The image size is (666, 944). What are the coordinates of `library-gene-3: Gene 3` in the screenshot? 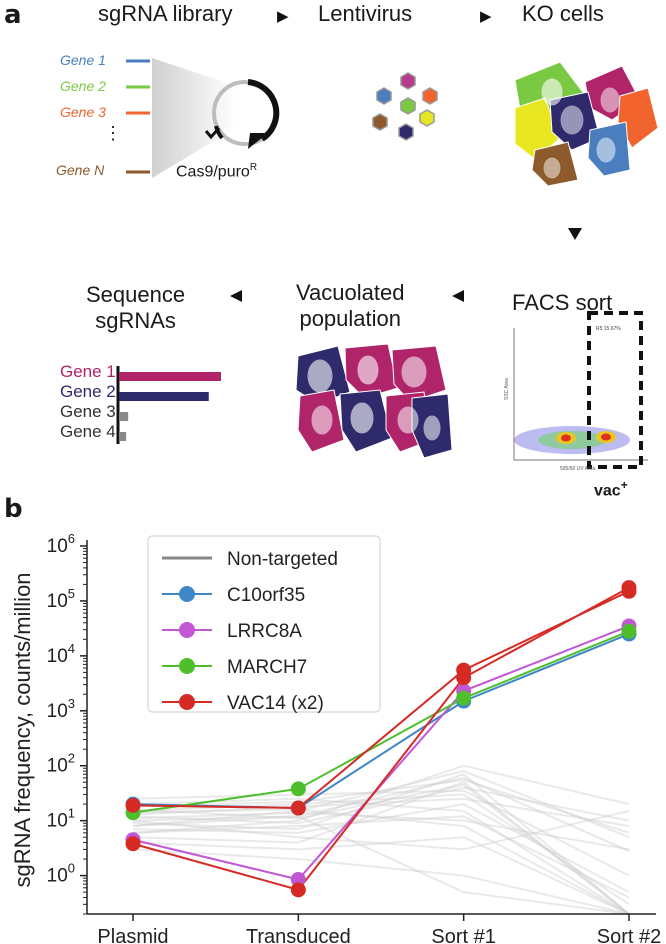 It's located at (83, 112).